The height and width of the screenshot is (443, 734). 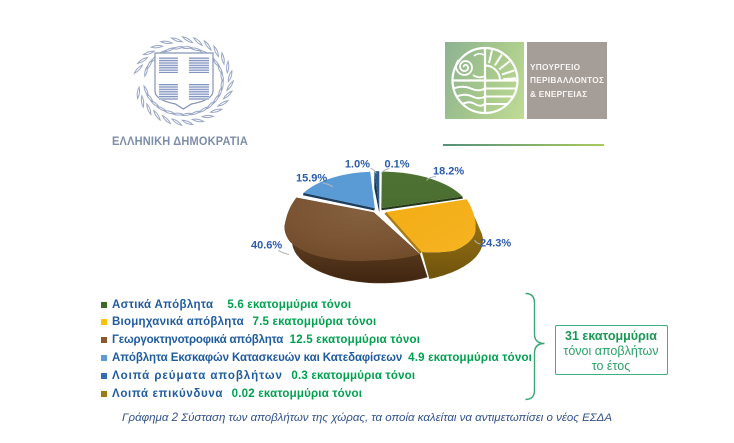 I want to click on svg-text: 1.0%, so click(x=357, y=165).